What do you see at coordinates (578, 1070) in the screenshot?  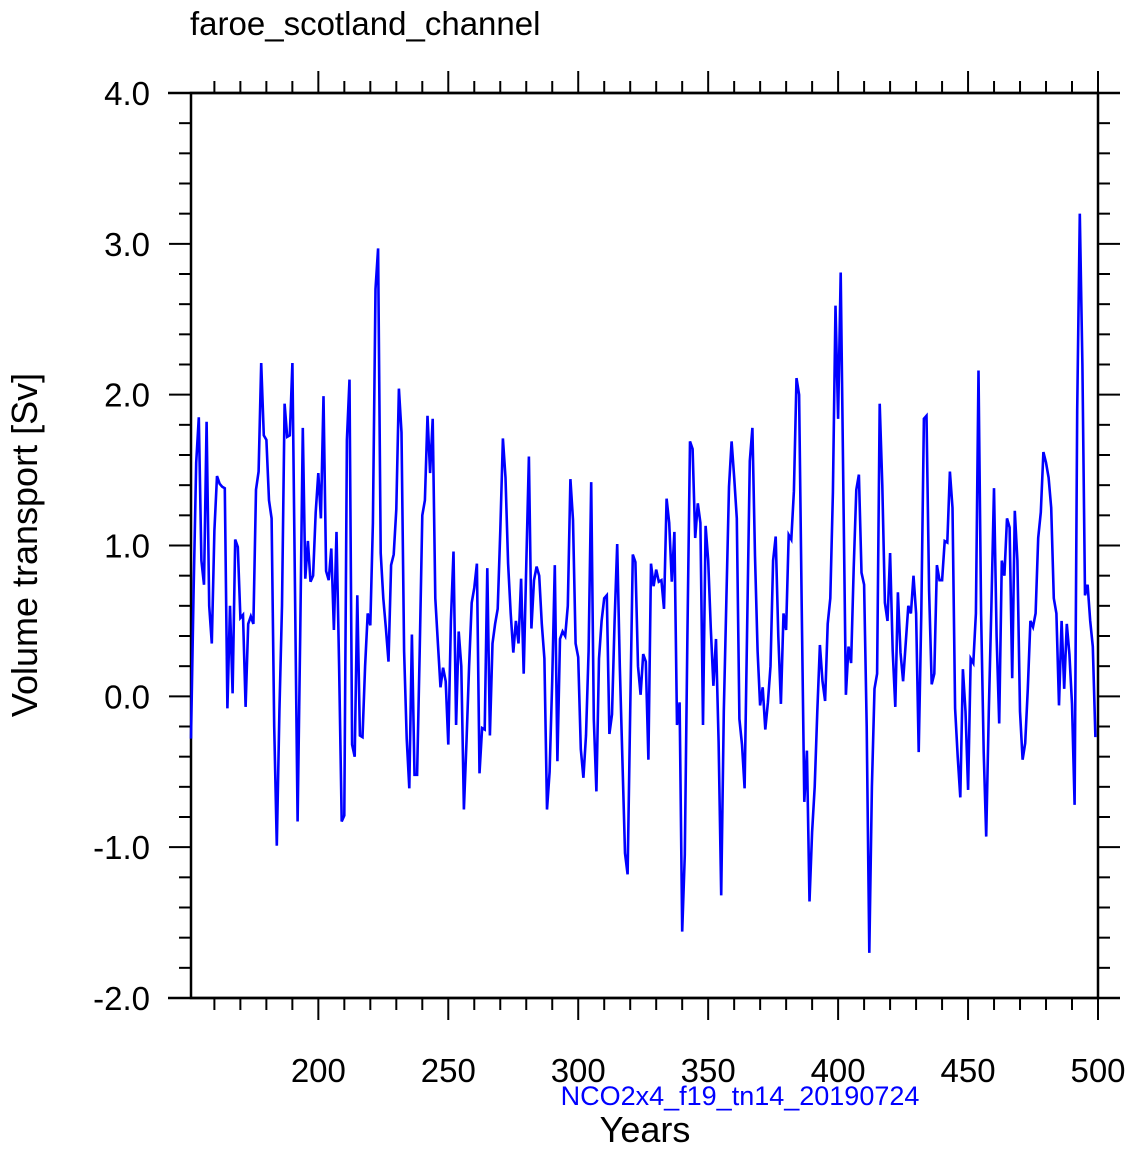 I see `x-tick-label: 300` at bounding box center [578, 1070].